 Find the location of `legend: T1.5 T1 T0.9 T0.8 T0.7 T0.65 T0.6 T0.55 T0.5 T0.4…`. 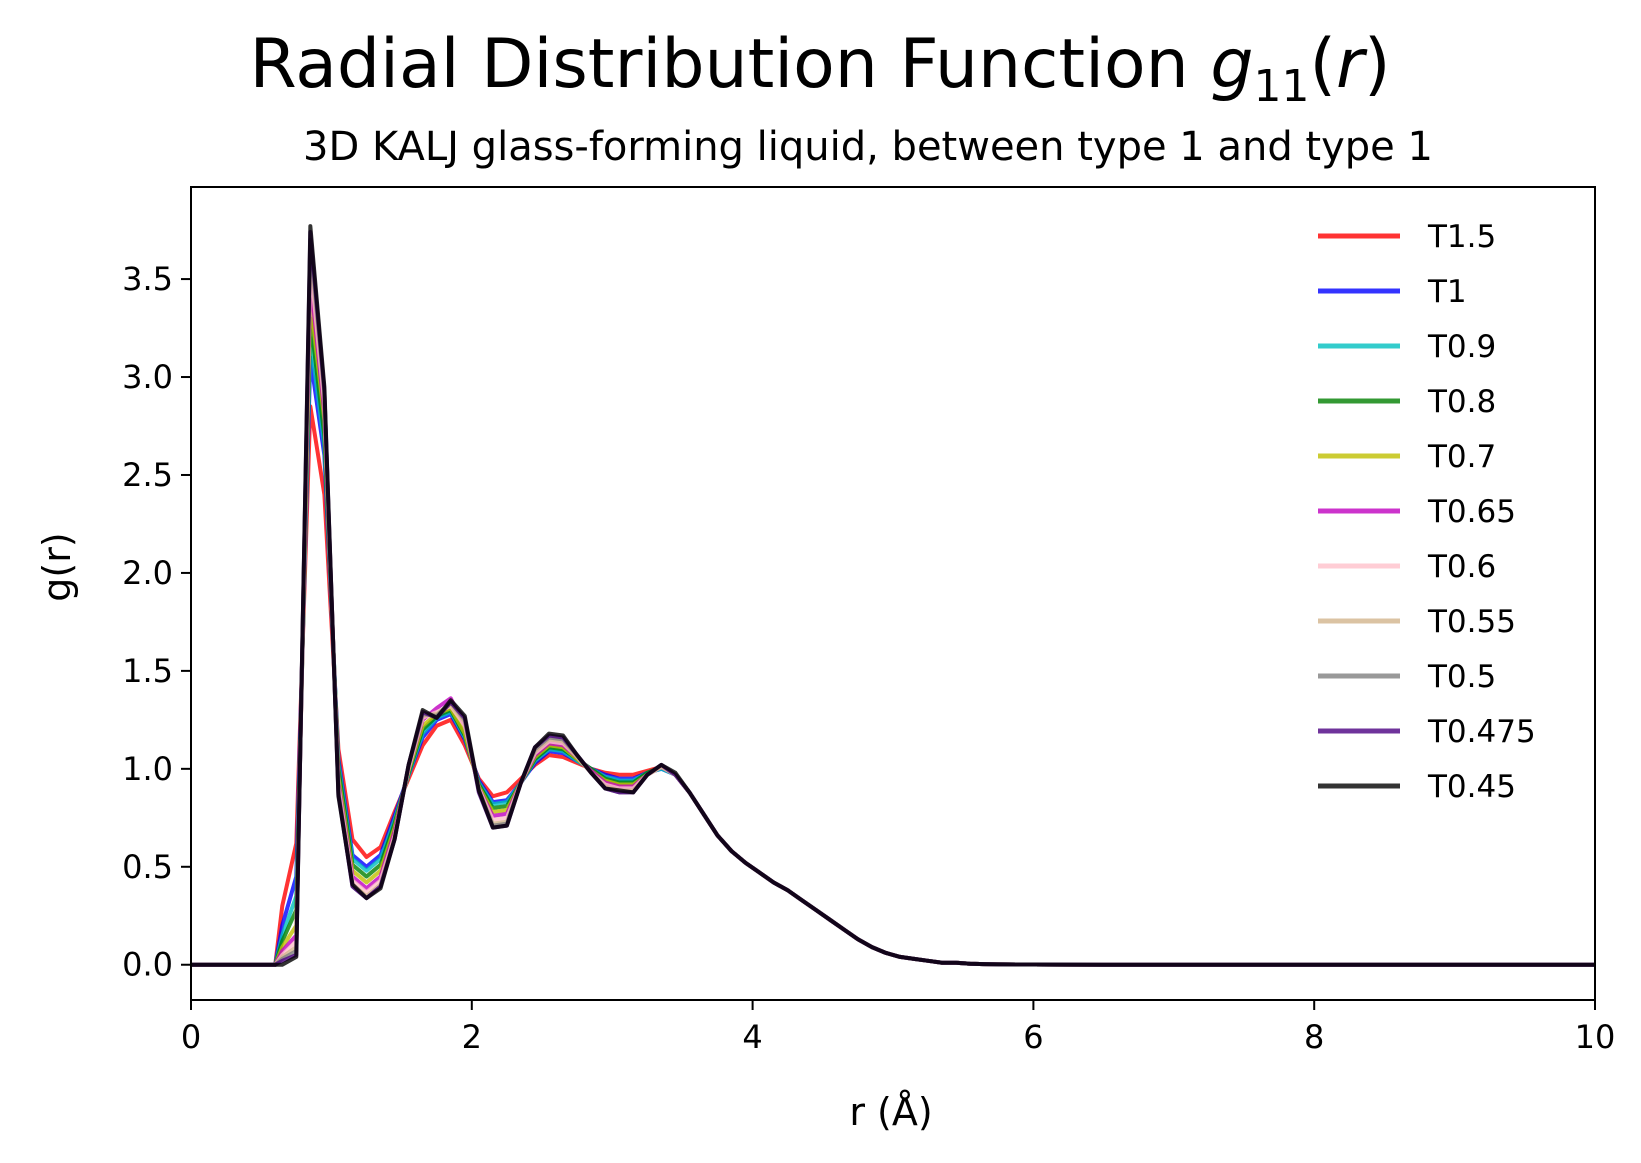

legend: T1.5 T1 T0.9 T0.8 T0.7 T0.65 T0.6 T0.55 T0.5 T0.4… is located at coordinates (1427, 512).